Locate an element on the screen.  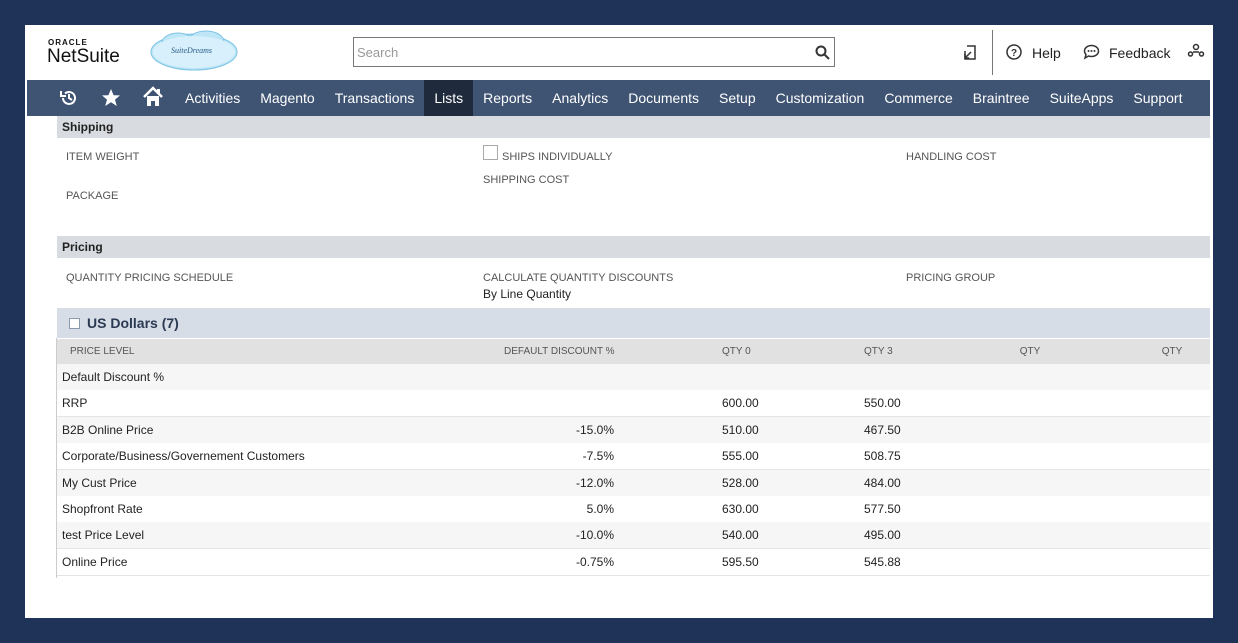
table-row: My Cust Price -12.0% 528.00 484.00 is located at coordinates (633, 483).